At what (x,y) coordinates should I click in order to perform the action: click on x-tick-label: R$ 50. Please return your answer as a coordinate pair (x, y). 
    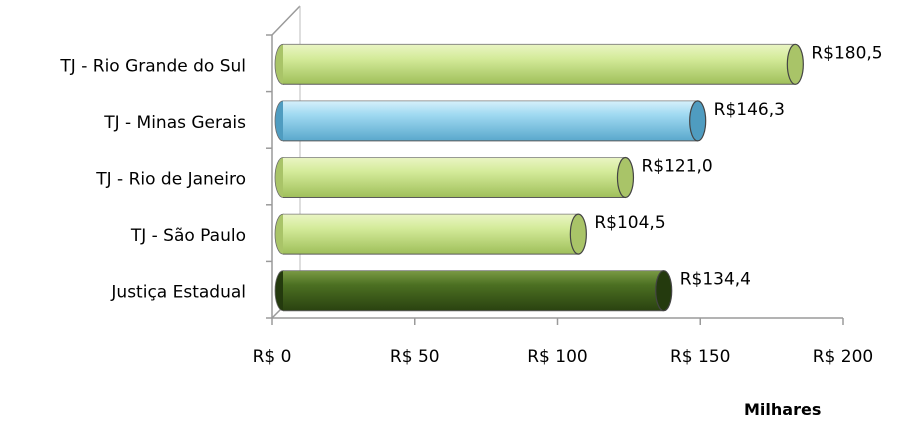
    Looking at the image, I should click on (415, 357).